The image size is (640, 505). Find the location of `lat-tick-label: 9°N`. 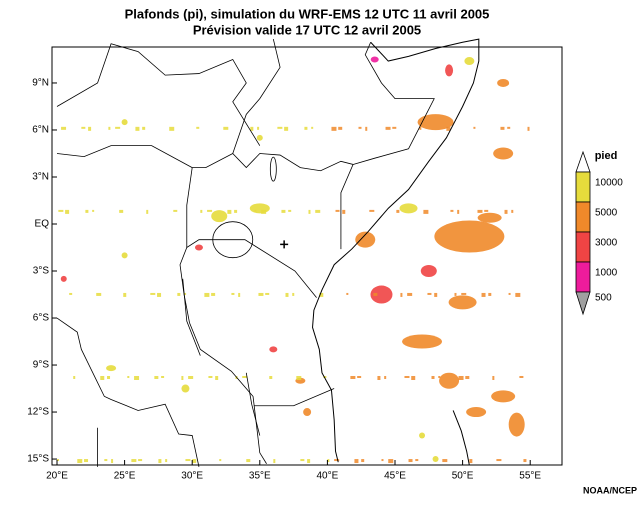

lat-tick-label: 9°N is located at coordinates (40, 83).